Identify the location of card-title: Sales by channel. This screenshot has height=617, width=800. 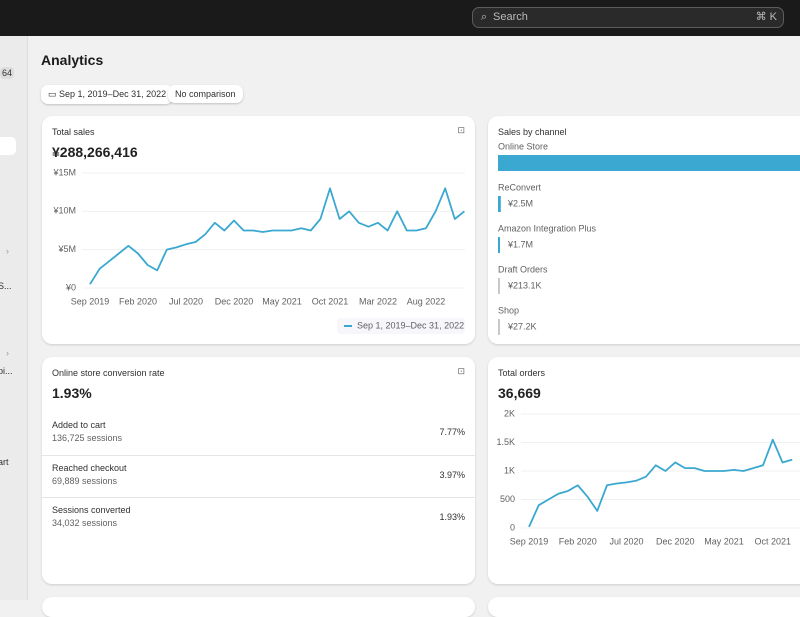
(532, 132).